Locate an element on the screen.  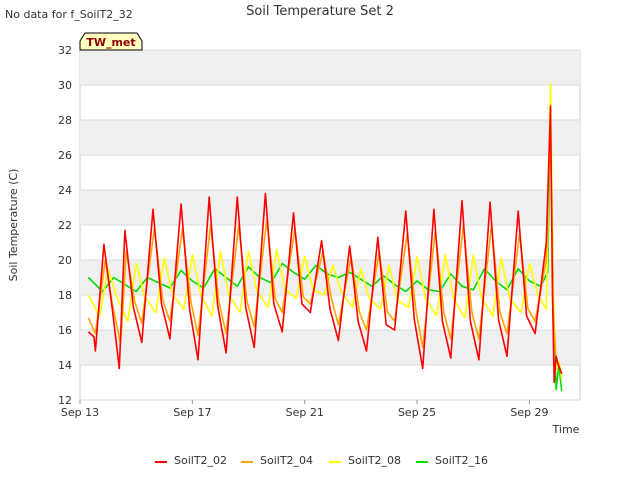
y-axis-ticks: 12 14 16 18 20 22 24 26 28 30 32 is located at coordinates (65, 225).